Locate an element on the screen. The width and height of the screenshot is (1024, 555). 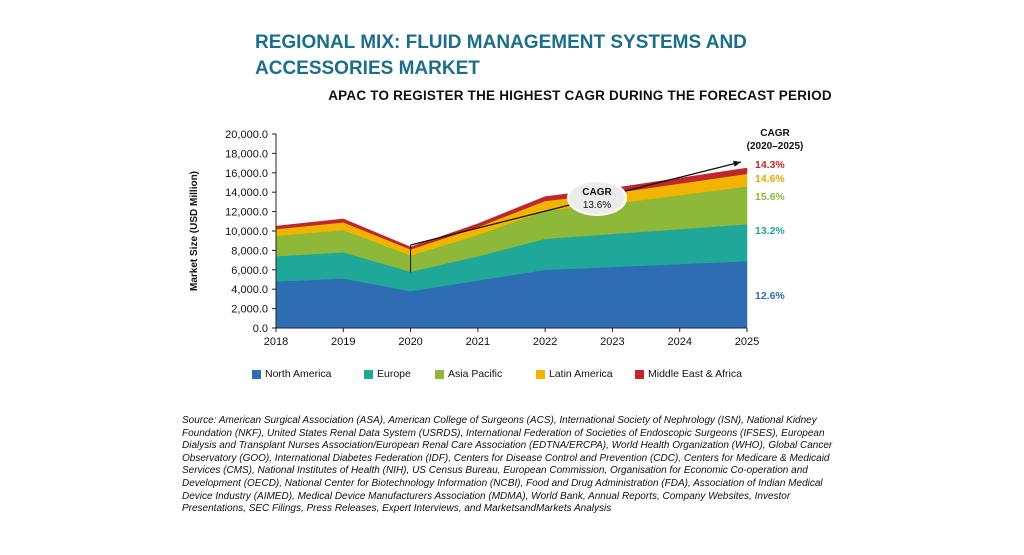
x-tick-label: 2020 is located at coordinates (410, 342).